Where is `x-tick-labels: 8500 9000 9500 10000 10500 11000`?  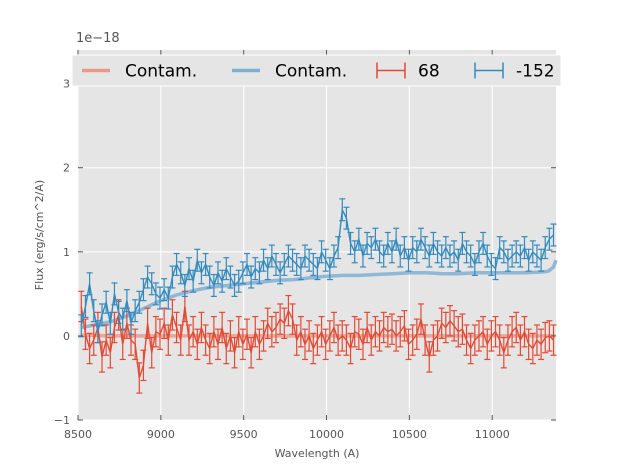
x-tick-labels: 8500 9000 9500 10000 10500 11000 is located at coordinates (287, 434).